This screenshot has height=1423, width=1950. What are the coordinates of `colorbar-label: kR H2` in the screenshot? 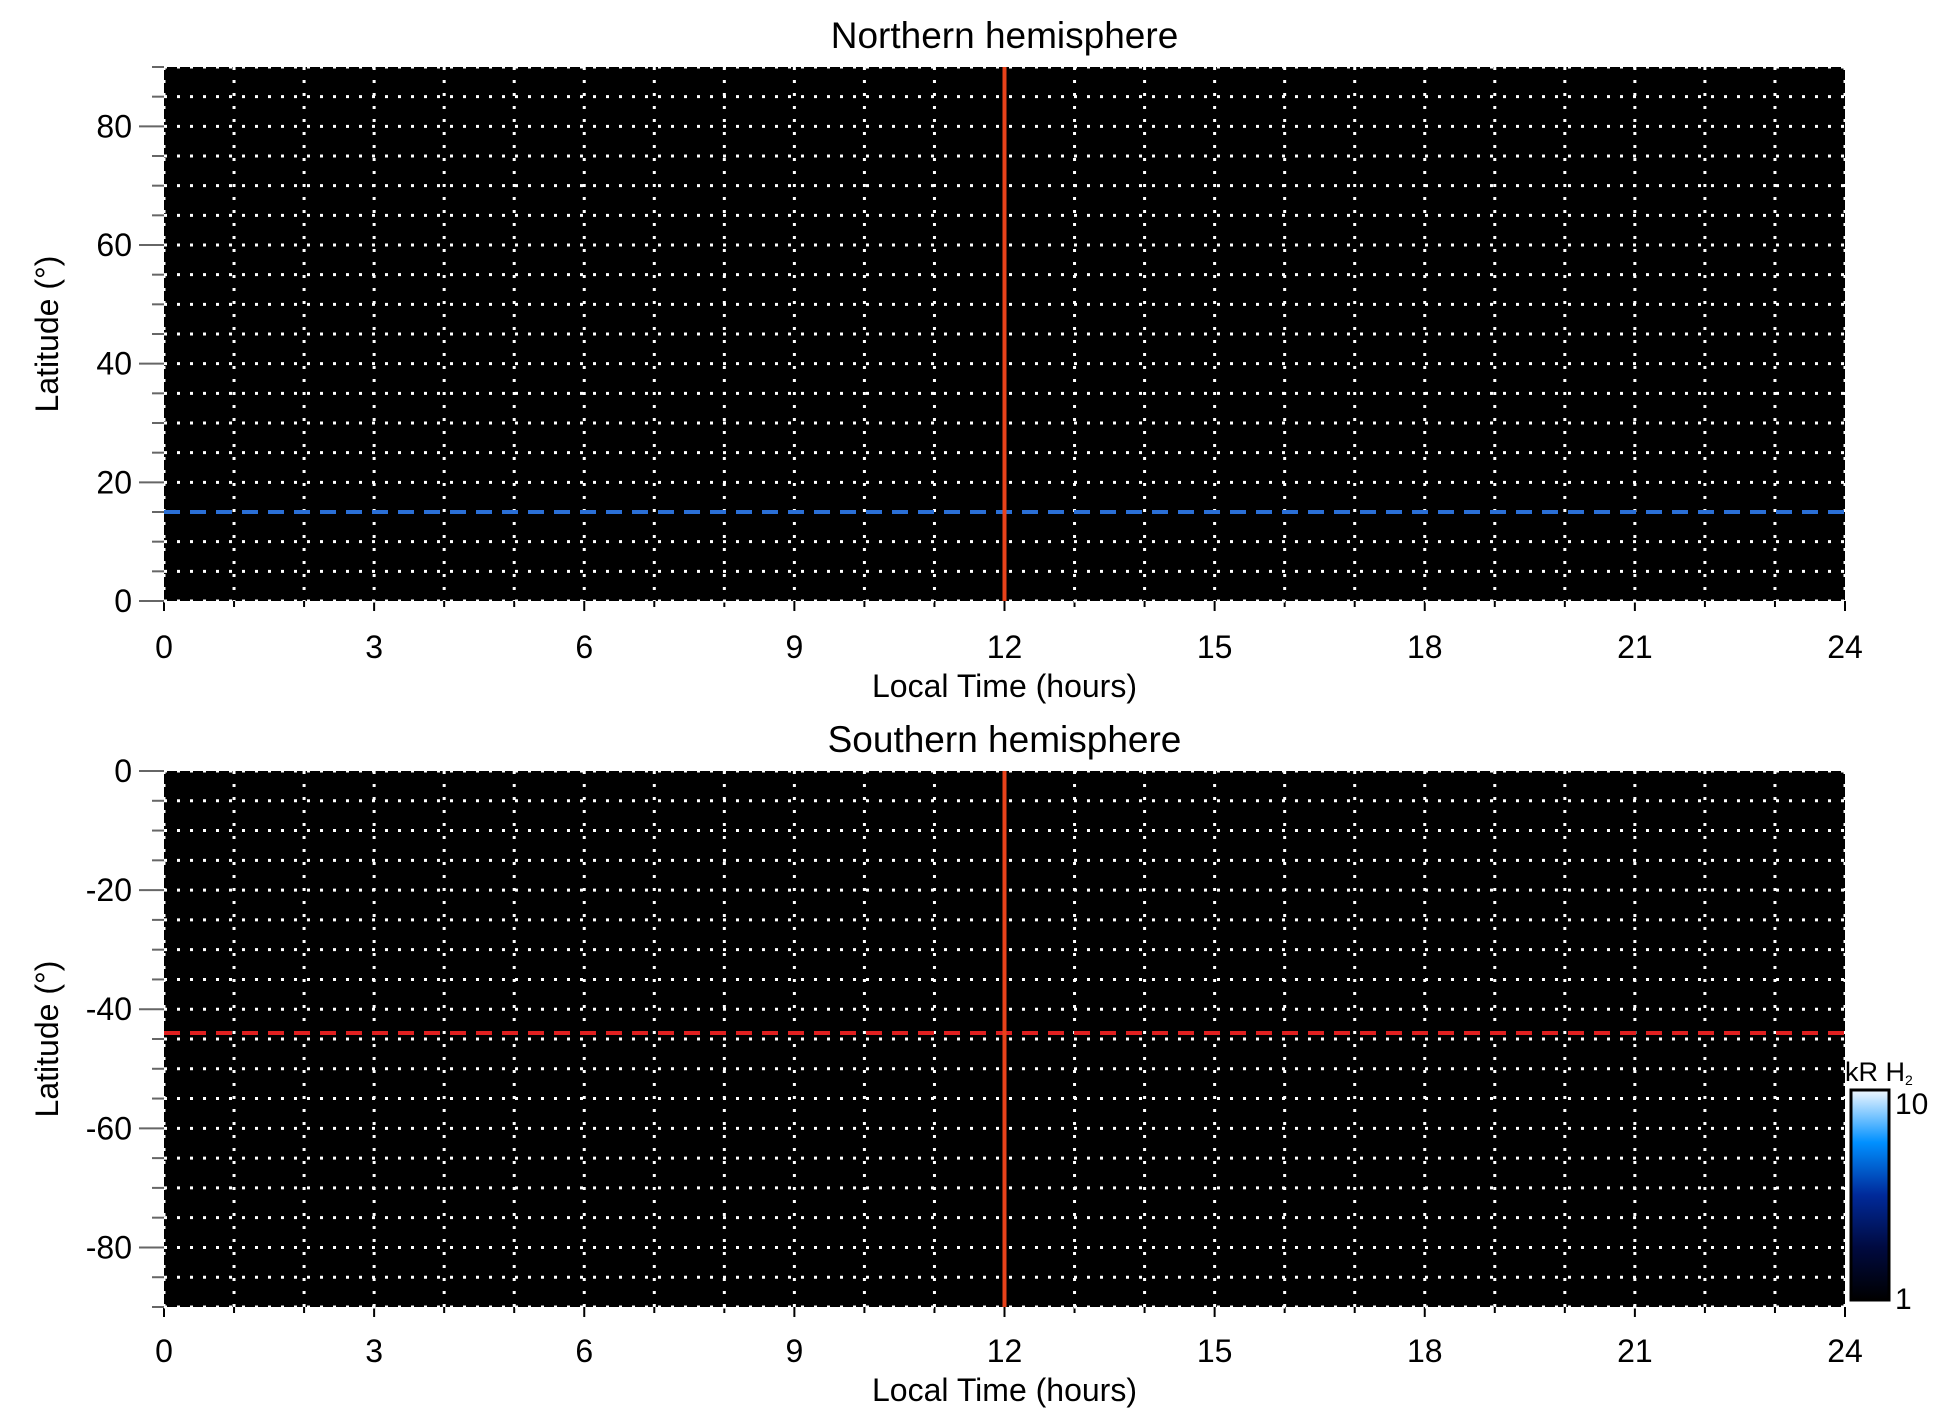 It's located at (1879, 1072).